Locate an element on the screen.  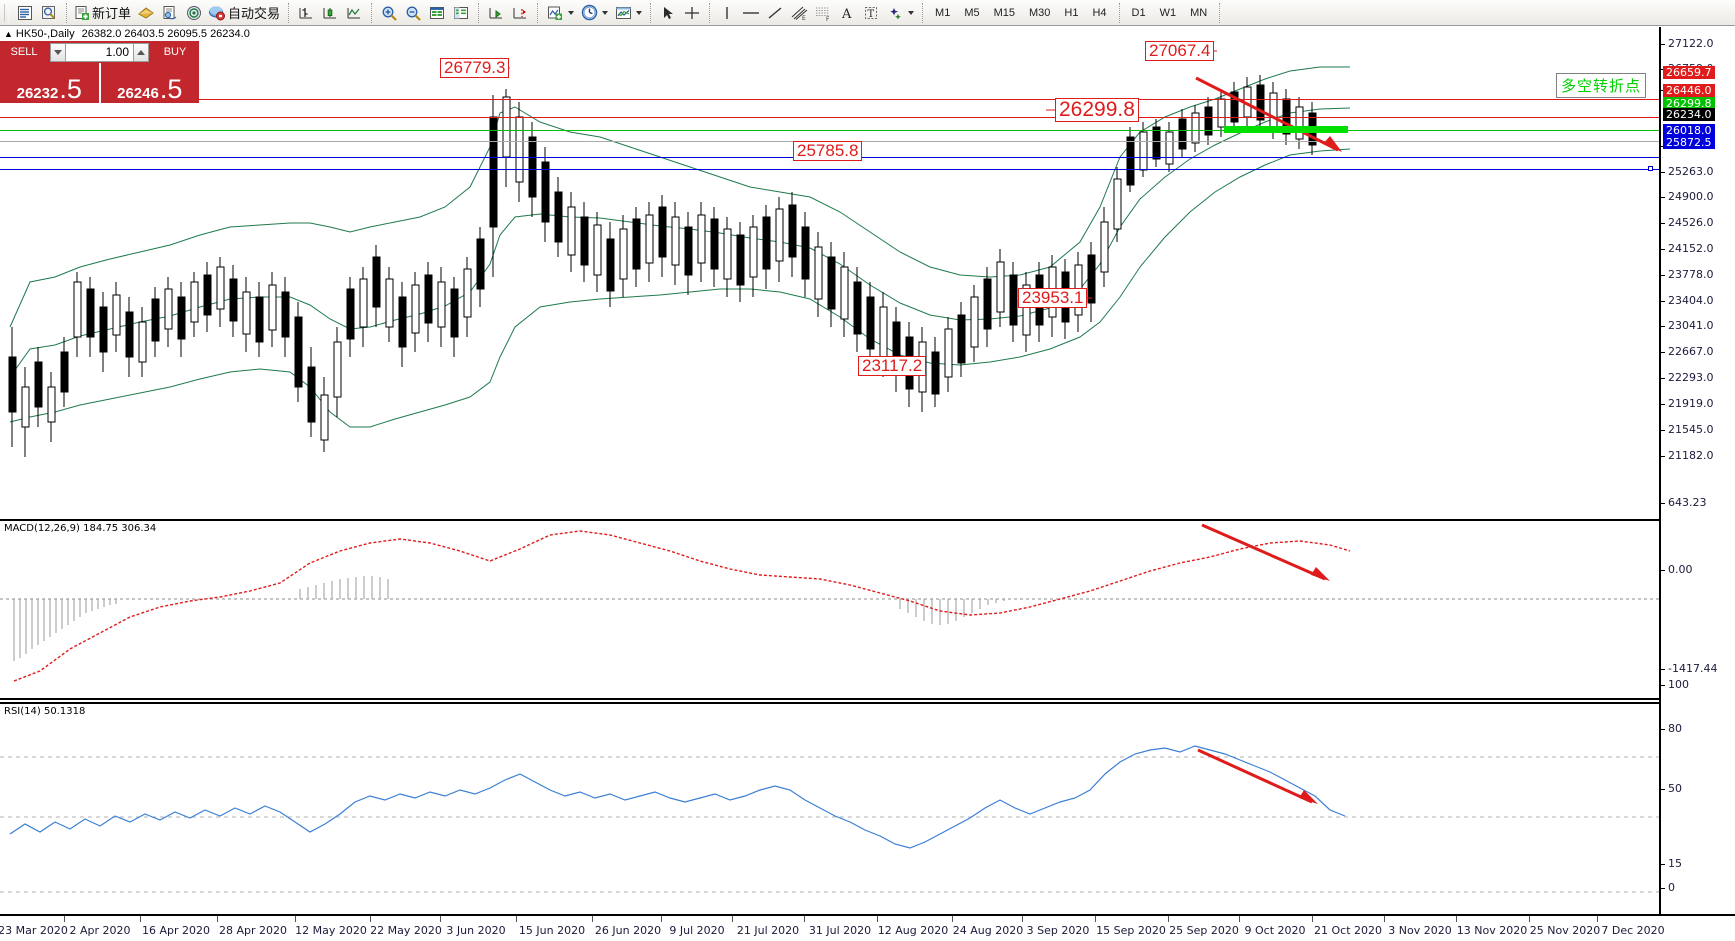
buy-price-display: 26246 .5 is located at coordinates (148, 83).